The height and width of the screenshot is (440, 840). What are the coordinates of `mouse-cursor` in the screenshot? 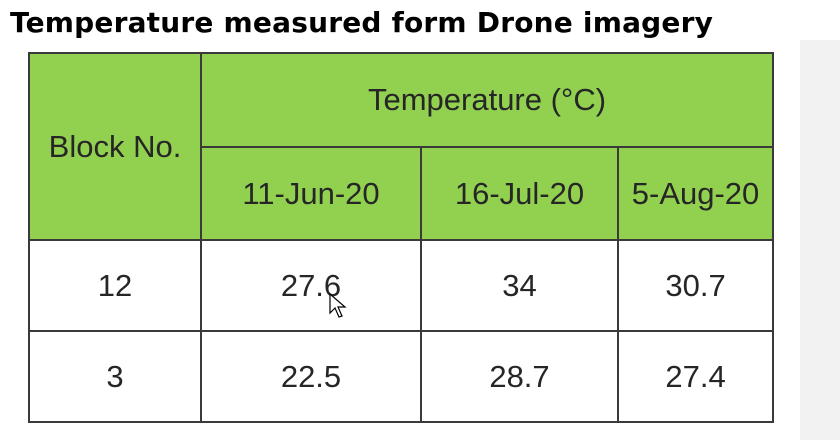 It's located at (338, 305).